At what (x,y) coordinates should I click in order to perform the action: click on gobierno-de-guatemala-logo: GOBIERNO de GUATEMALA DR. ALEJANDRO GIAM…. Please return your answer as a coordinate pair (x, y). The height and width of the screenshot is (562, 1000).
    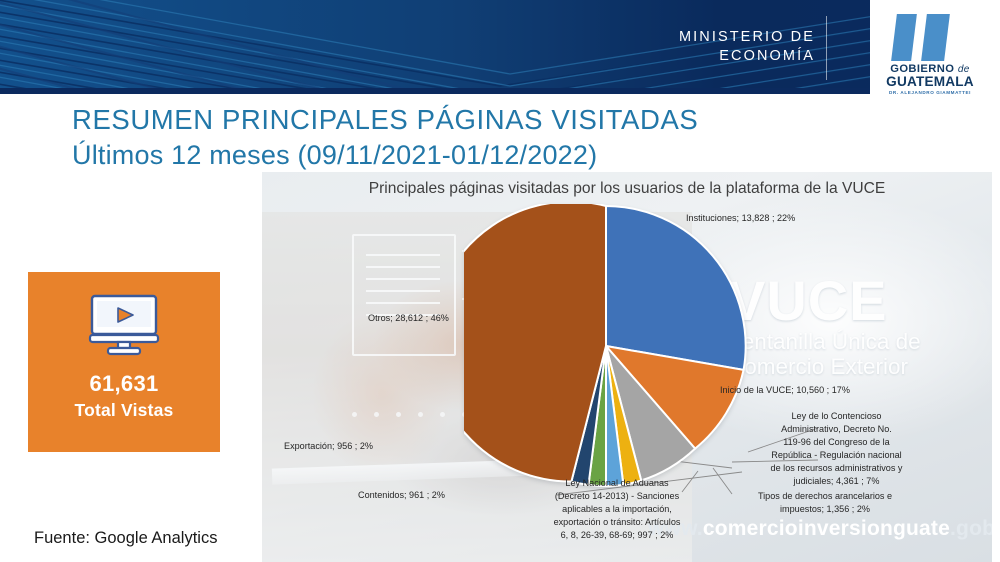
    Looking at the image, I should click on (930, 54).